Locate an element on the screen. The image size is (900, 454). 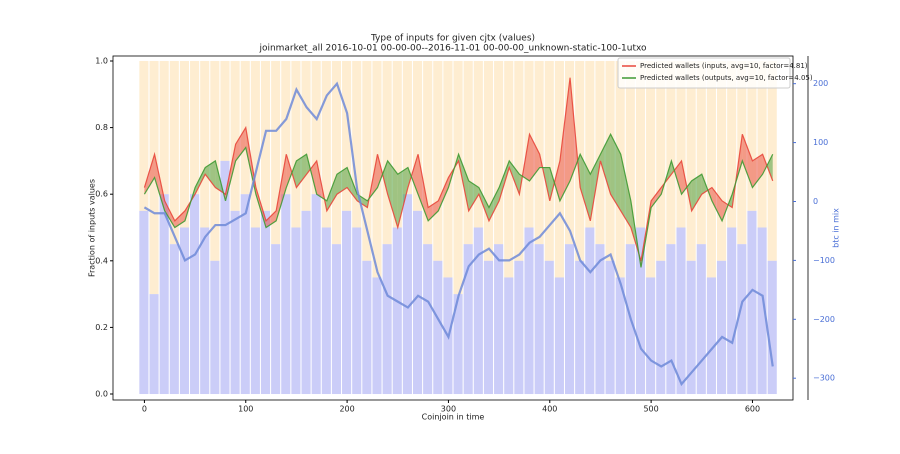
x-tick-label: 600 is located at coordinates (752, 409).